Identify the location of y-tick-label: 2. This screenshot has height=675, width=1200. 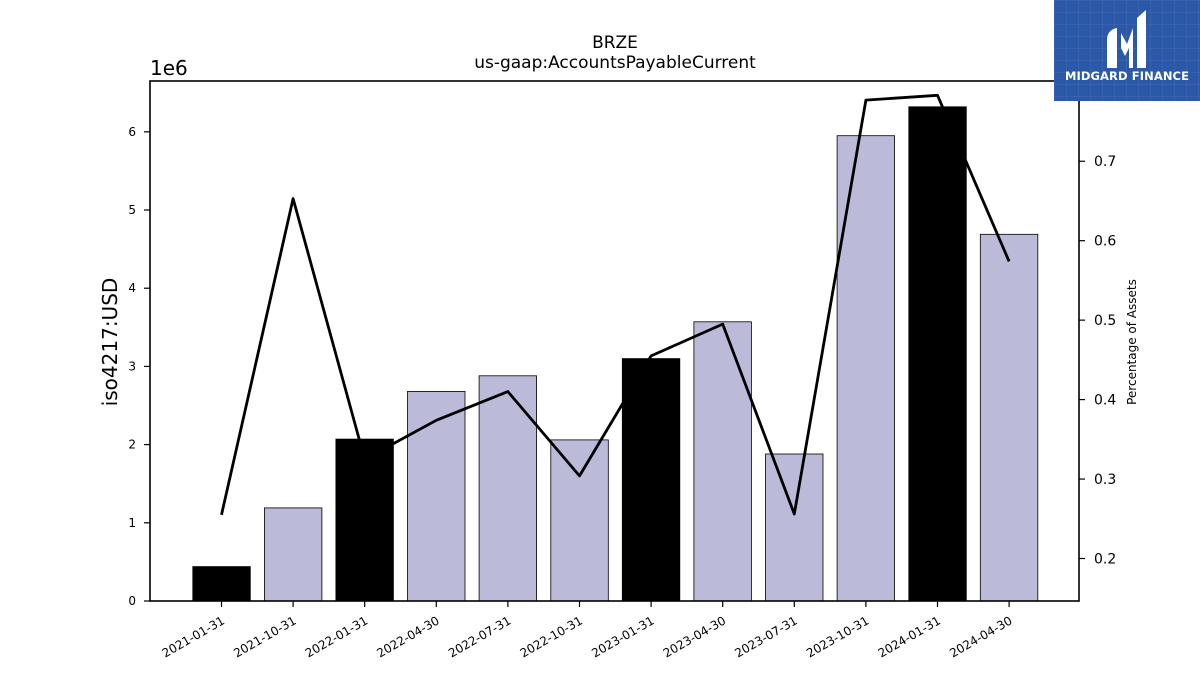
(132, 445).